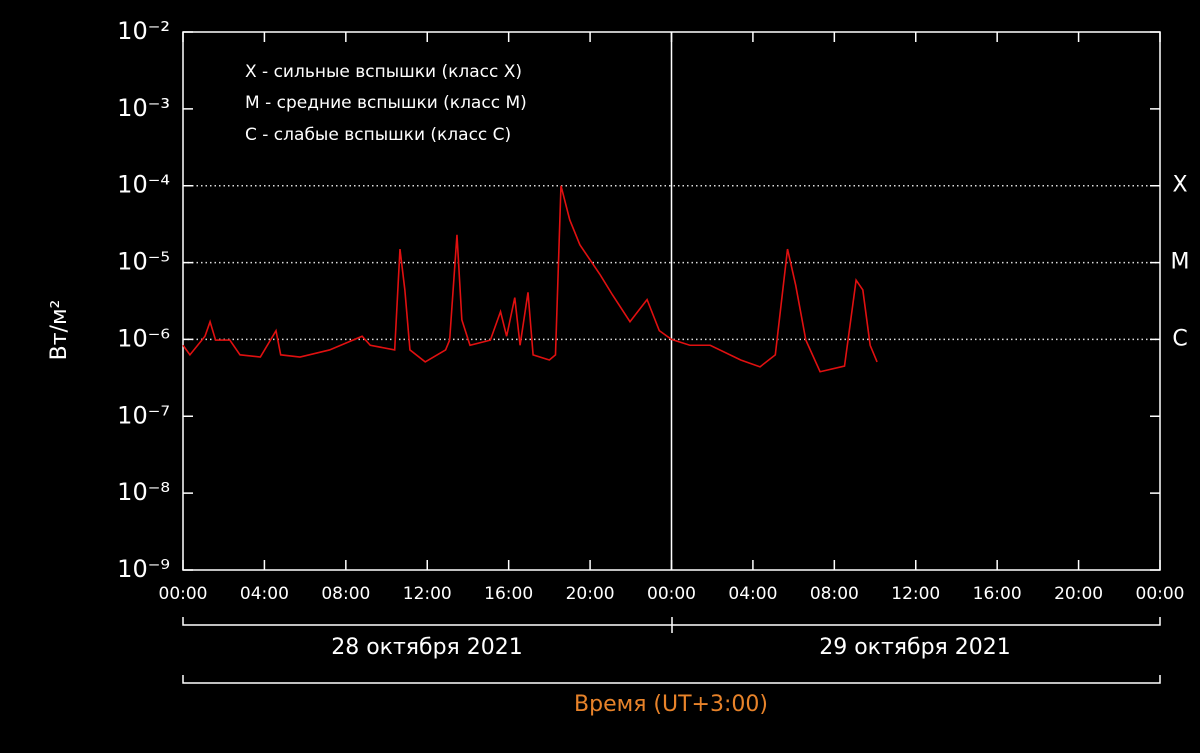  I want to click on y-tick-label: 10⁻⁷, so click(143, 415).